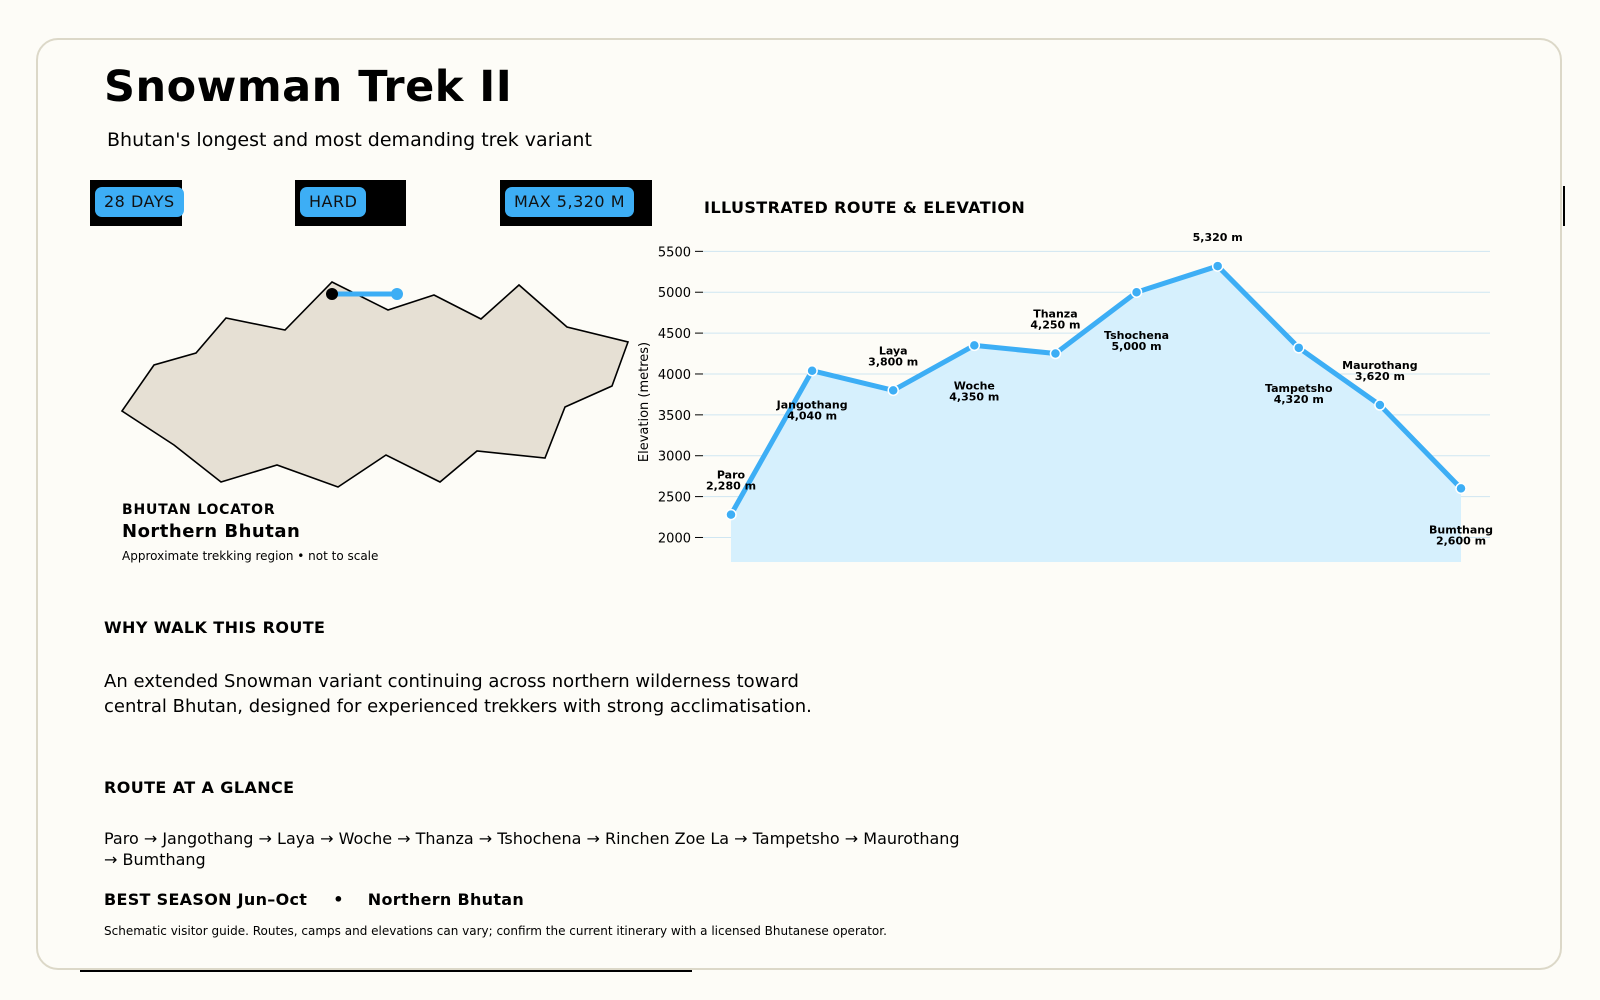  I want to click on point-value-label: 4,250 m, so click(1055, 325).